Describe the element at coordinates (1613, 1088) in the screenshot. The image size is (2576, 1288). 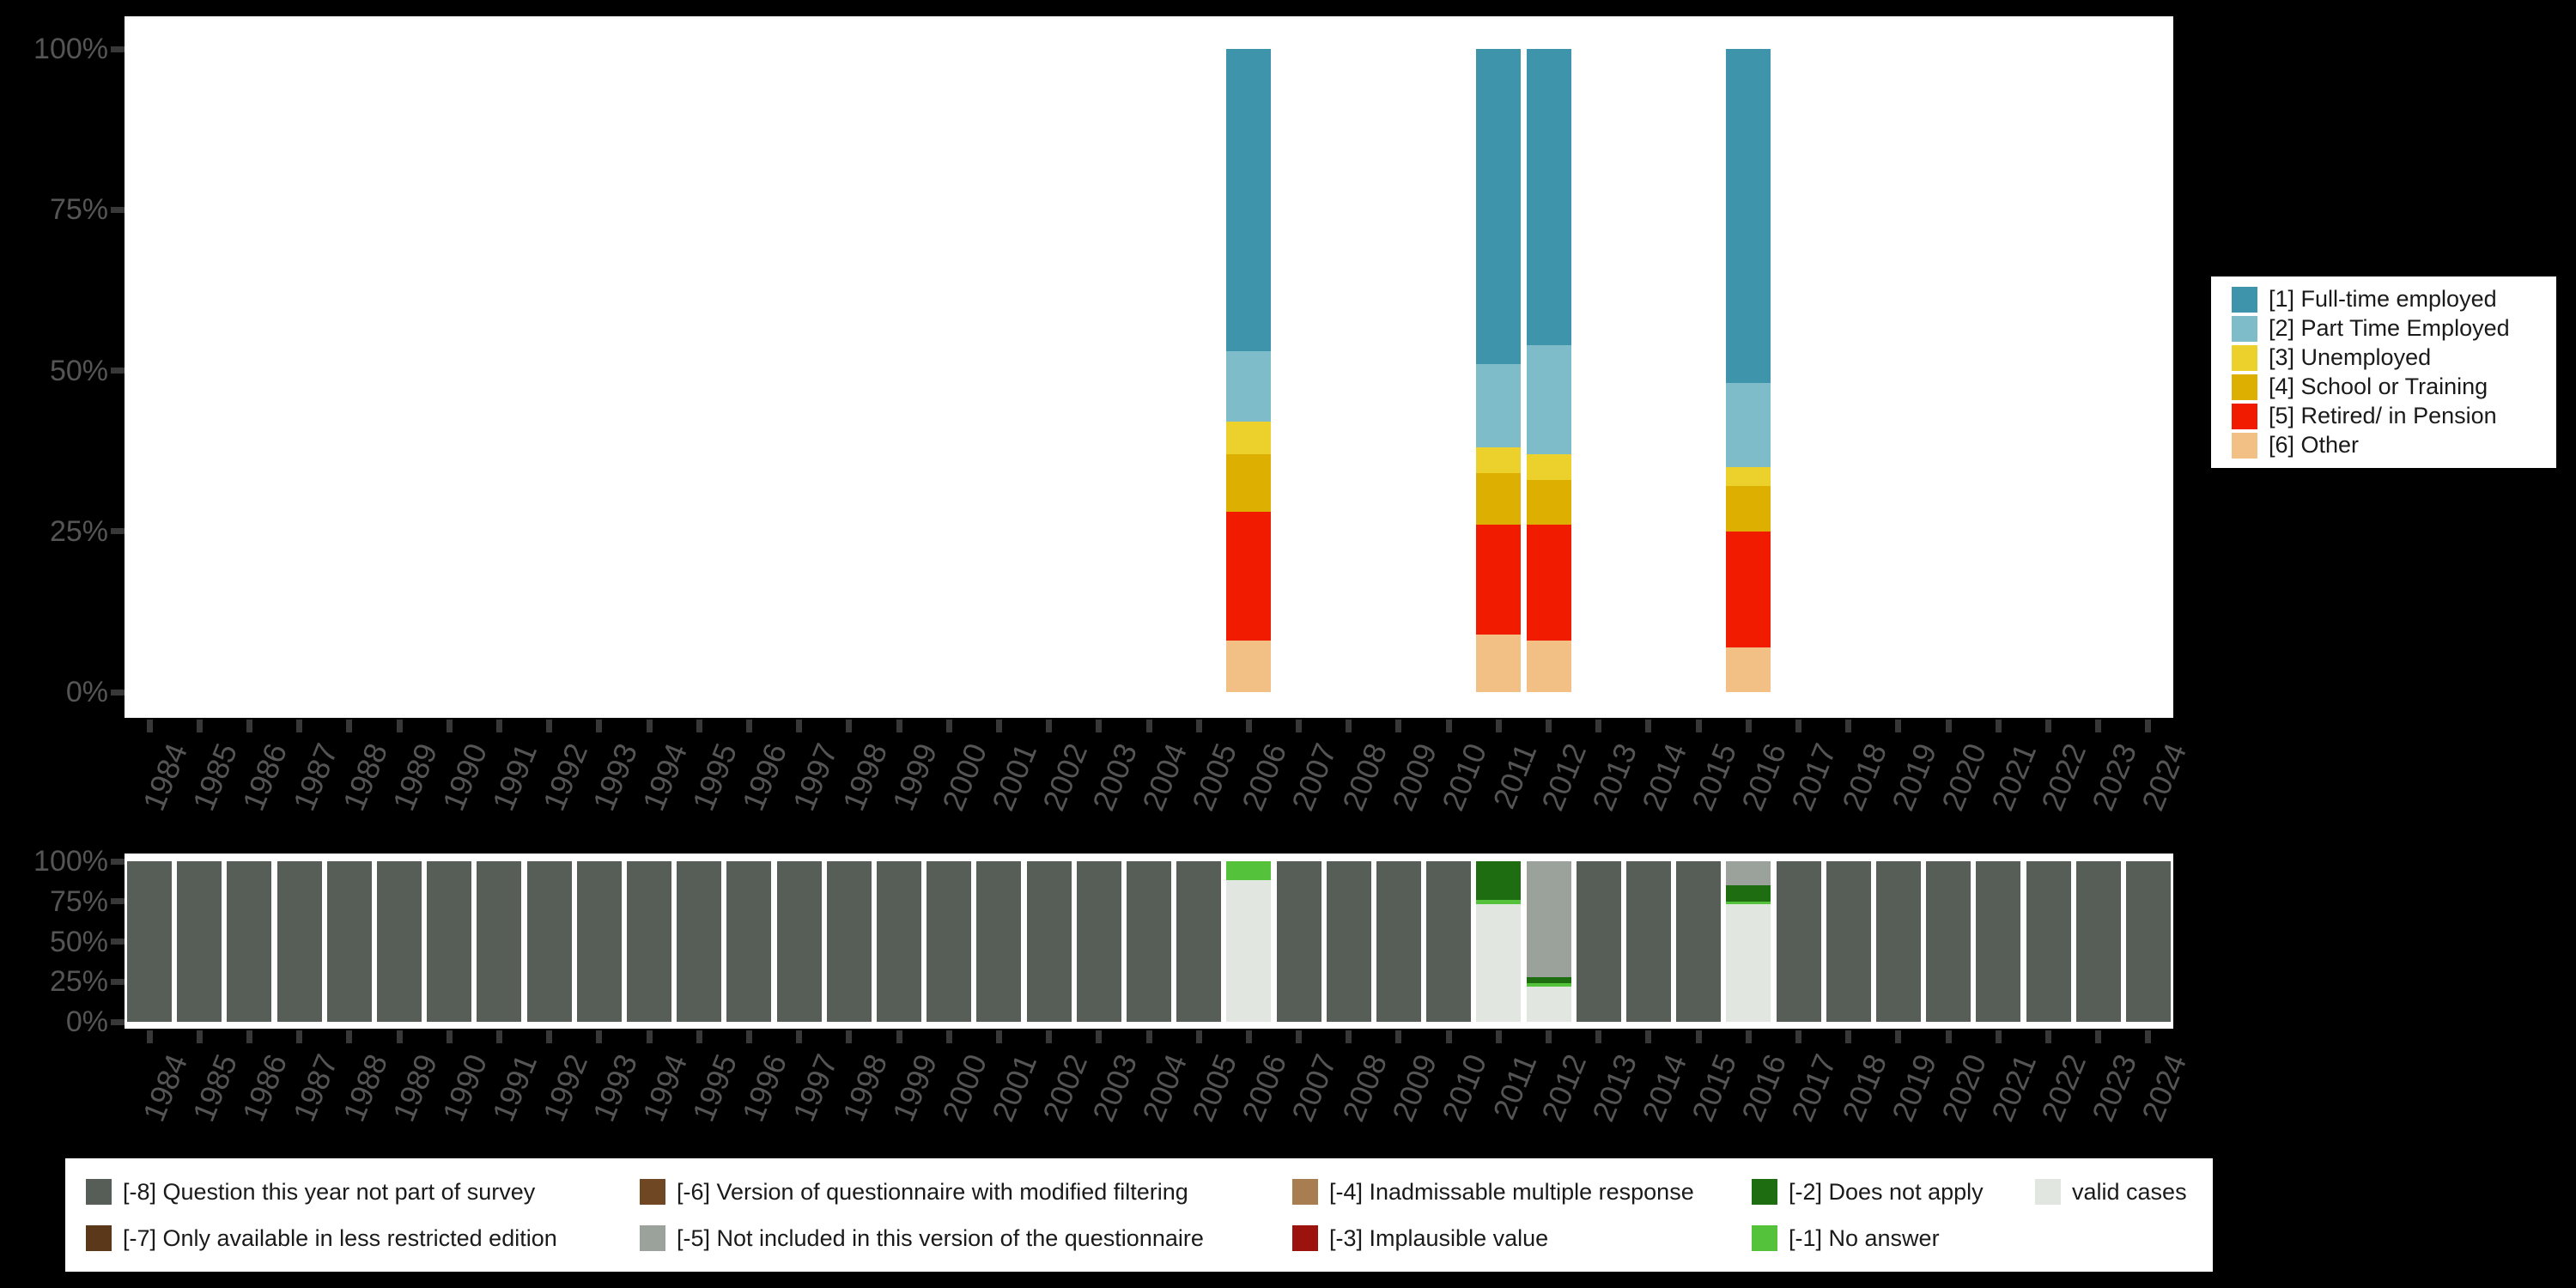
I see `x-axis-year-label-text: 2013` at that location.